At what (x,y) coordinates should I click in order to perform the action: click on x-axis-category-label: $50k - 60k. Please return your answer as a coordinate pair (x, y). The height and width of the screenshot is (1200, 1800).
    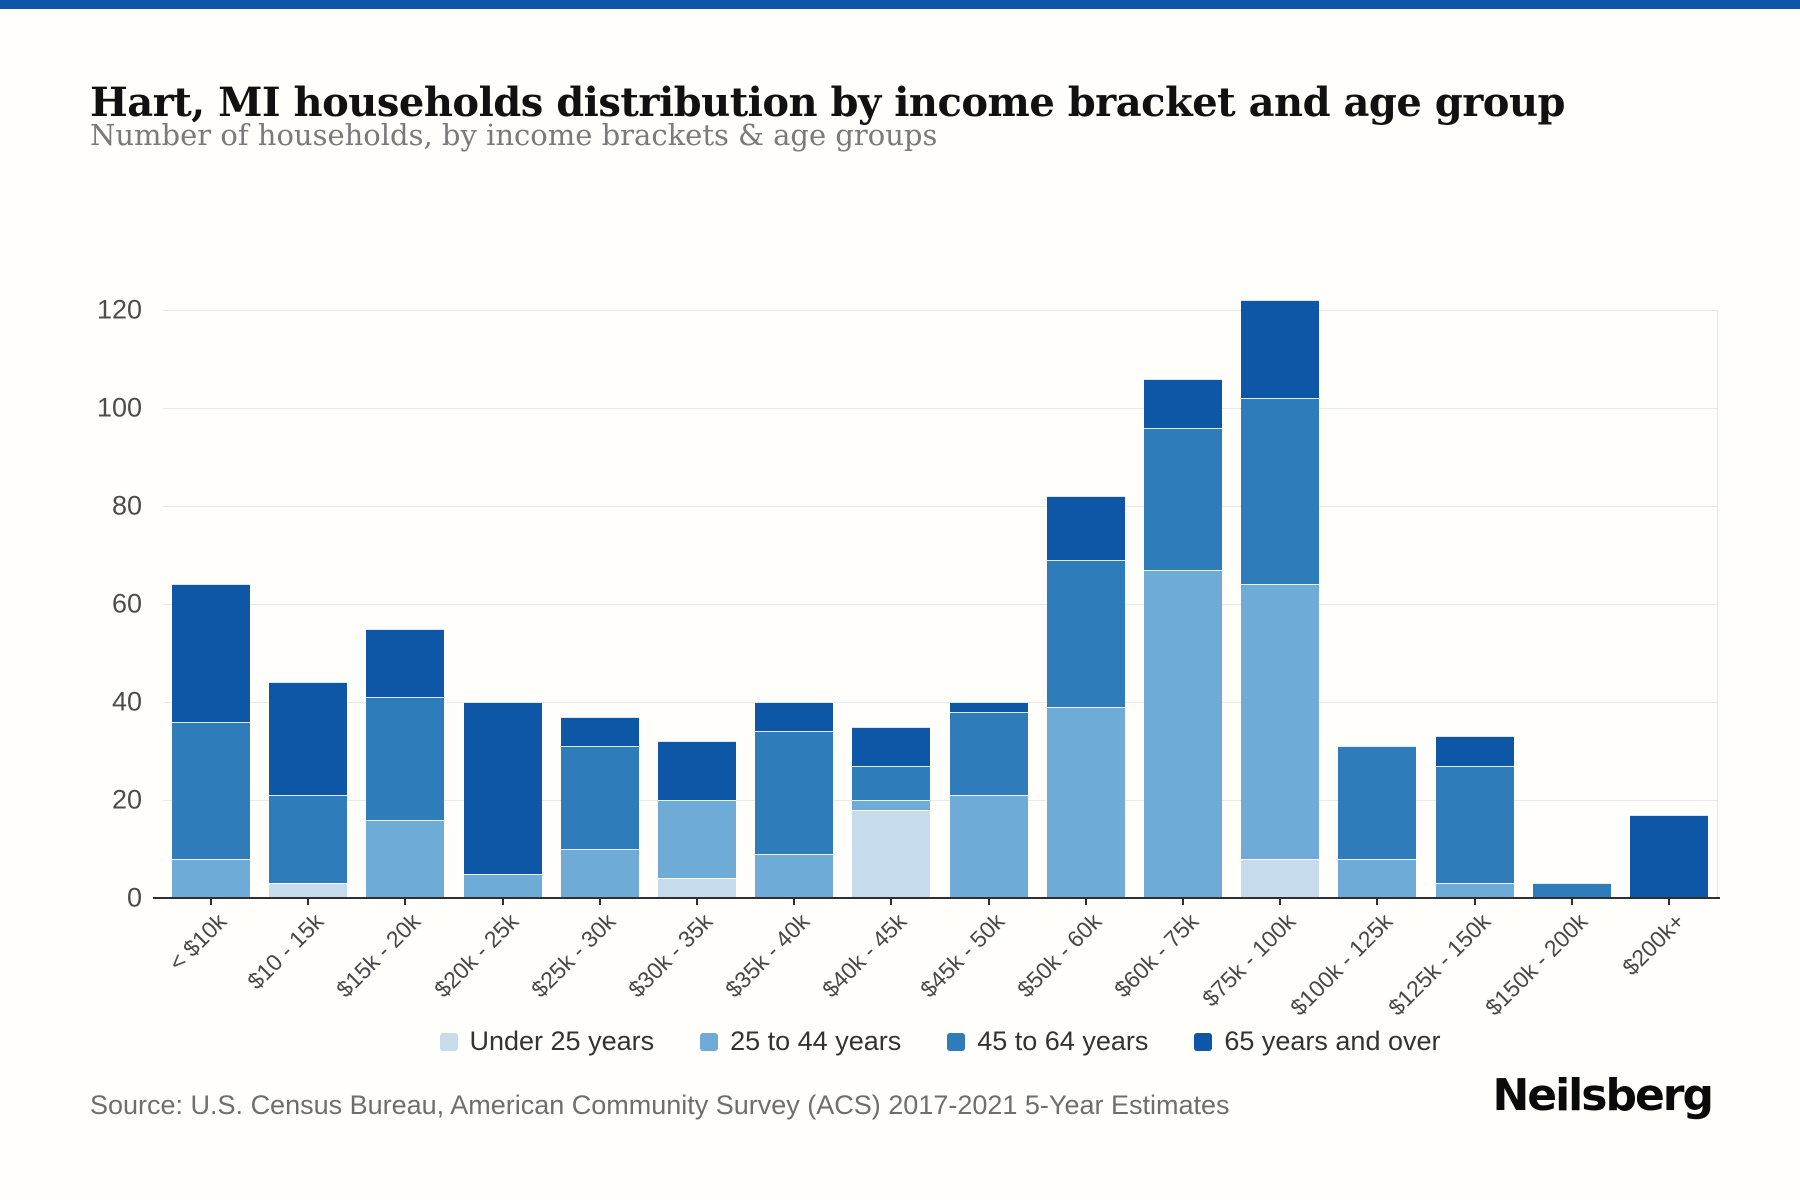
    Looking at the image, I should click on (1059, 955).